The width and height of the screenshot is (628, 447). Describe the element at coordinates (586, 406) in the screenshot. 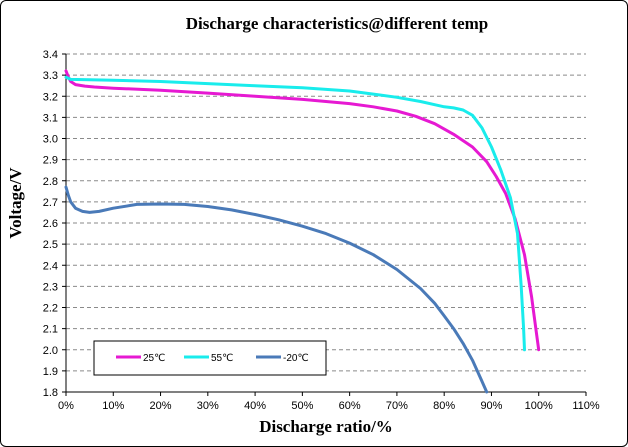

I see `x-tick-label: 110%` at that location.